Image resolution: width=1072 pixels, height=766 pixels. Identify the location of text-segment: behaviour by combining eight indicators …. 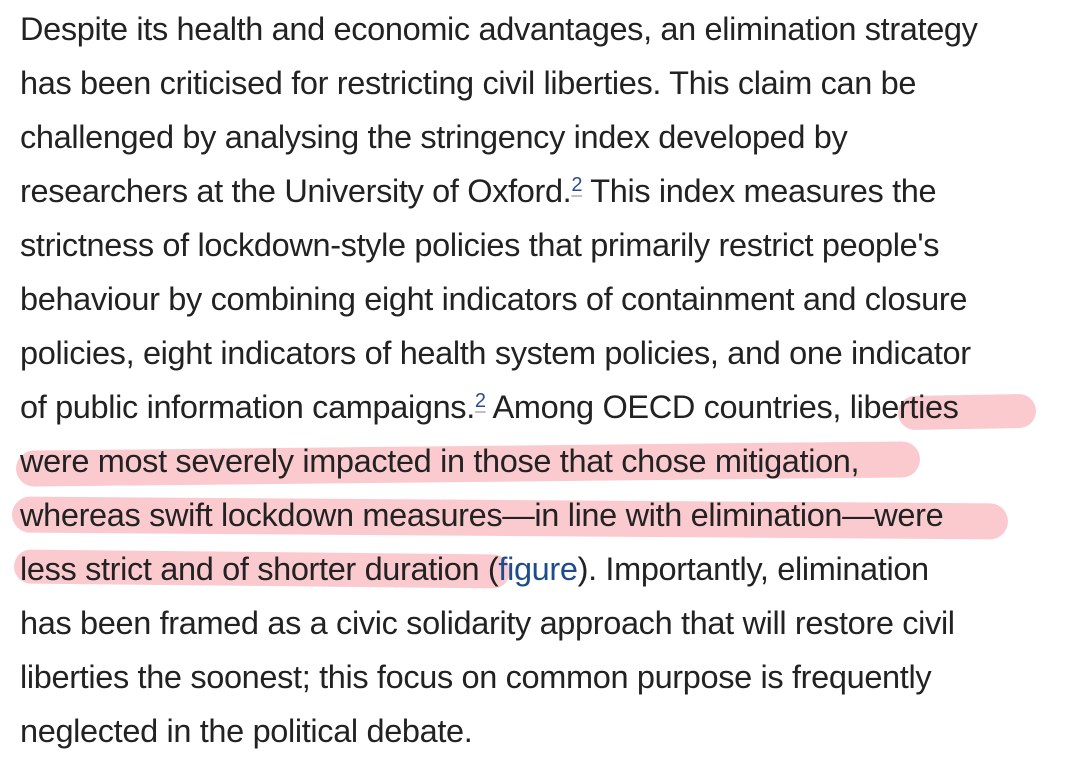
(494, 299).